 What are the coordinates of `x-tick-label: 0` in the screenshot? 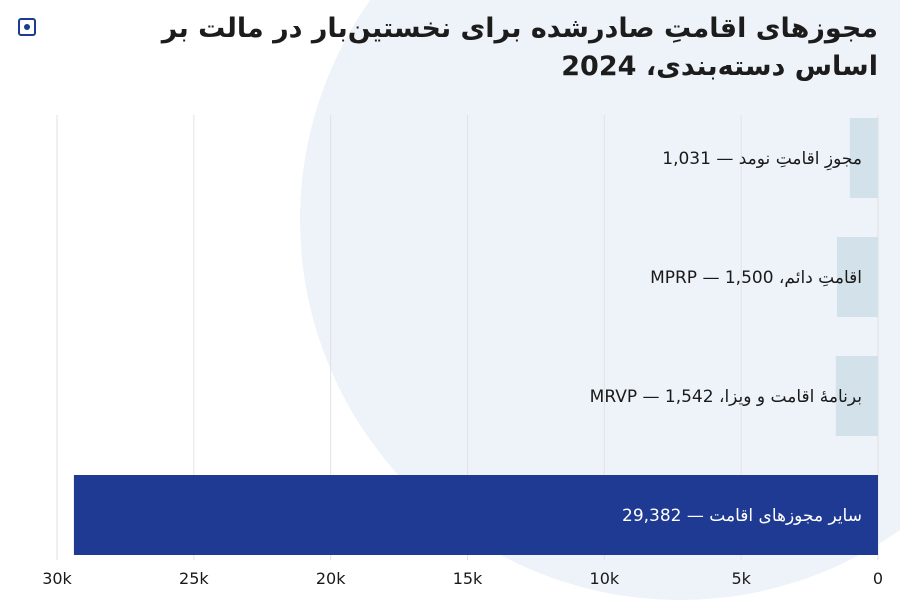 It's located at (878, 578).